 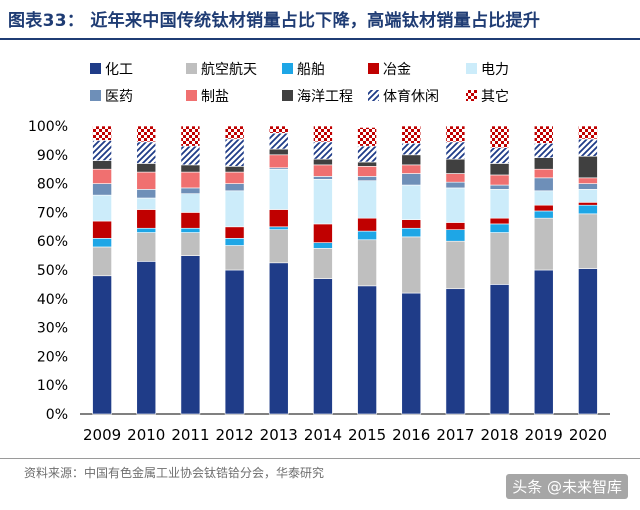 What do you see at coordinates (323, 435) in the screenshot?
I see `x-tick-label: 2014` at bounding box center [323, 435].